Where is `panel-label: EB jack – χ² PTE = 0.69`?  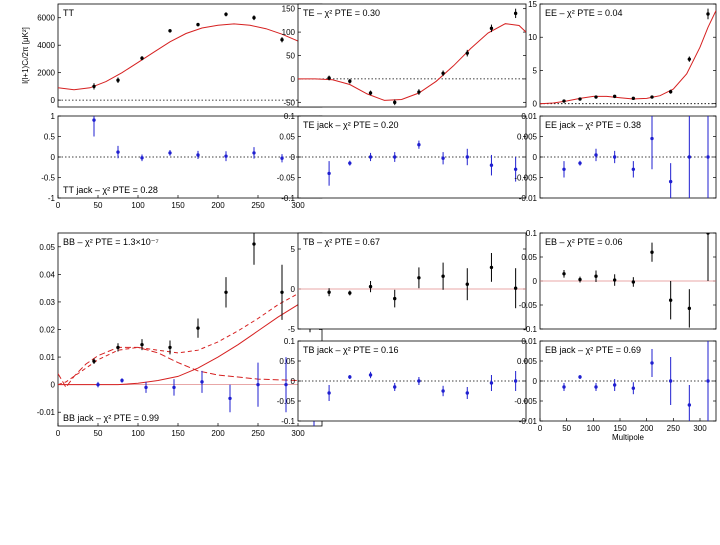
panel-label: EB jack – χ² PTE = 0.69 is located at coordinates (593, 350).